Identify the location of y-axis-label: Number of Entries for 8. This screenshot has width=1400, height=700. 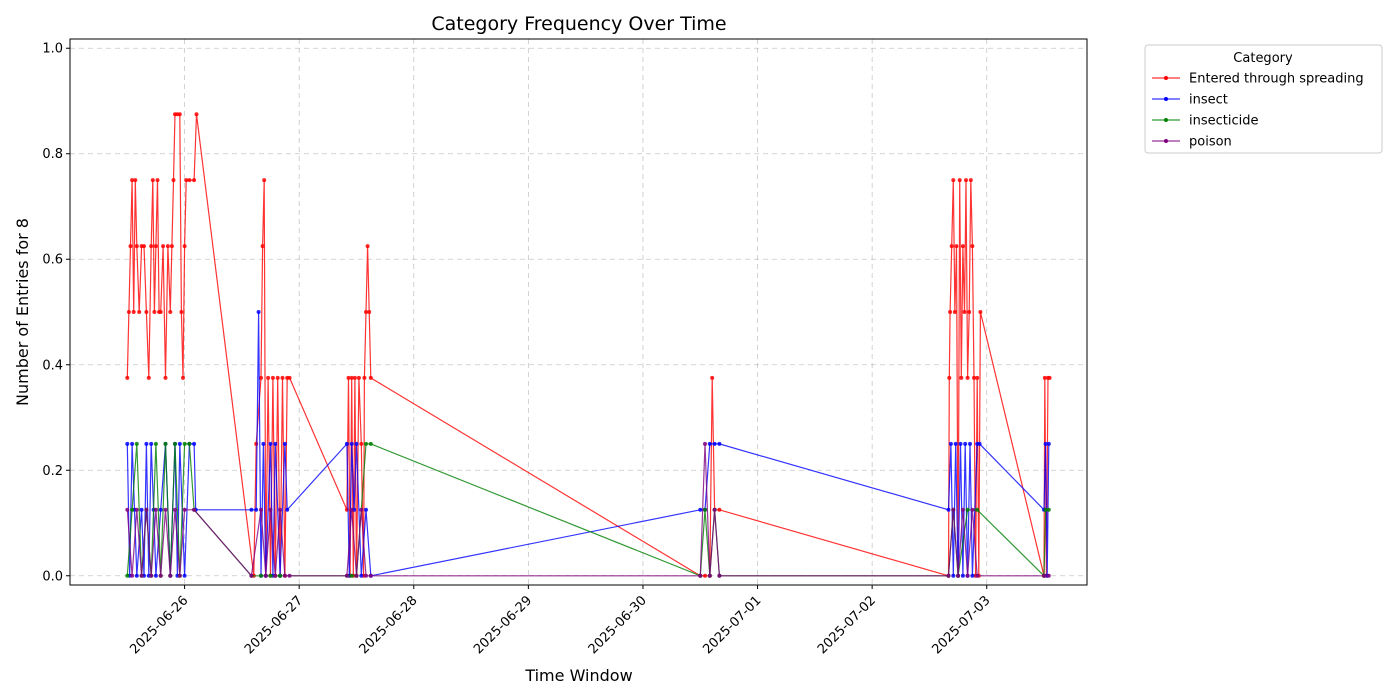
(22, 312).